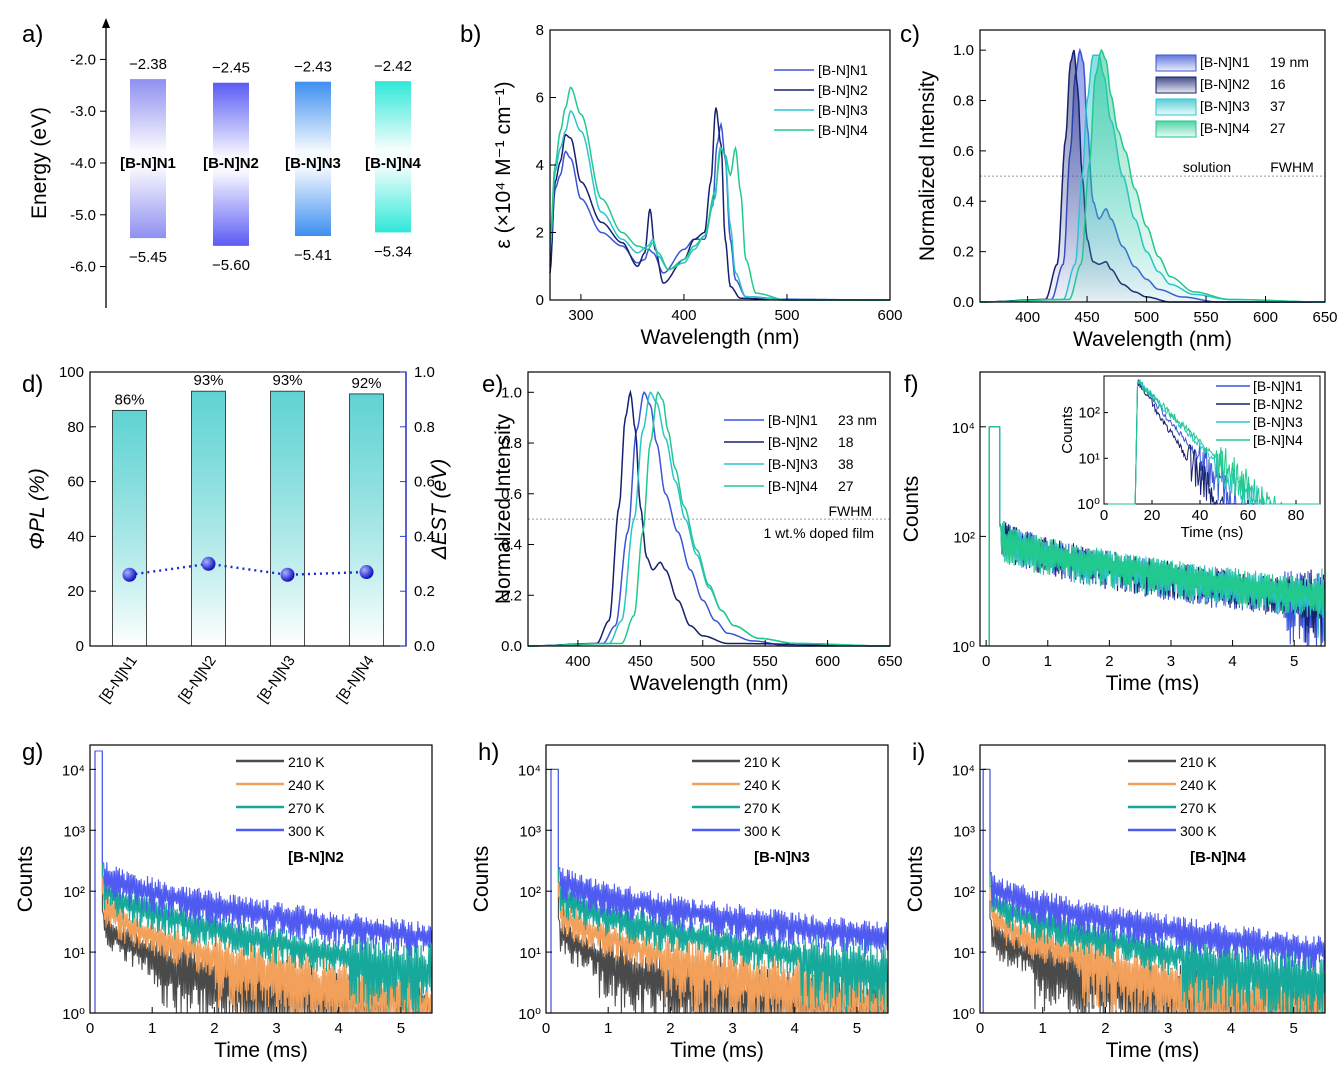  Describe the element at coordinates (261, 1050) in the screenshot. I see `panel-g-xlabel: Time (ms)` at that location.